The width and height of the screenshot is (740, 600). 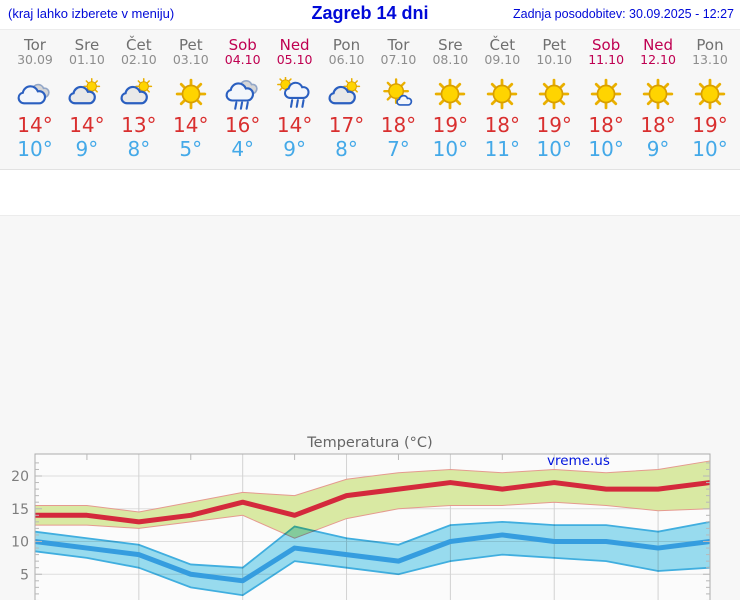 I want to click on day-name: Pon, so click(x=710, y=45).